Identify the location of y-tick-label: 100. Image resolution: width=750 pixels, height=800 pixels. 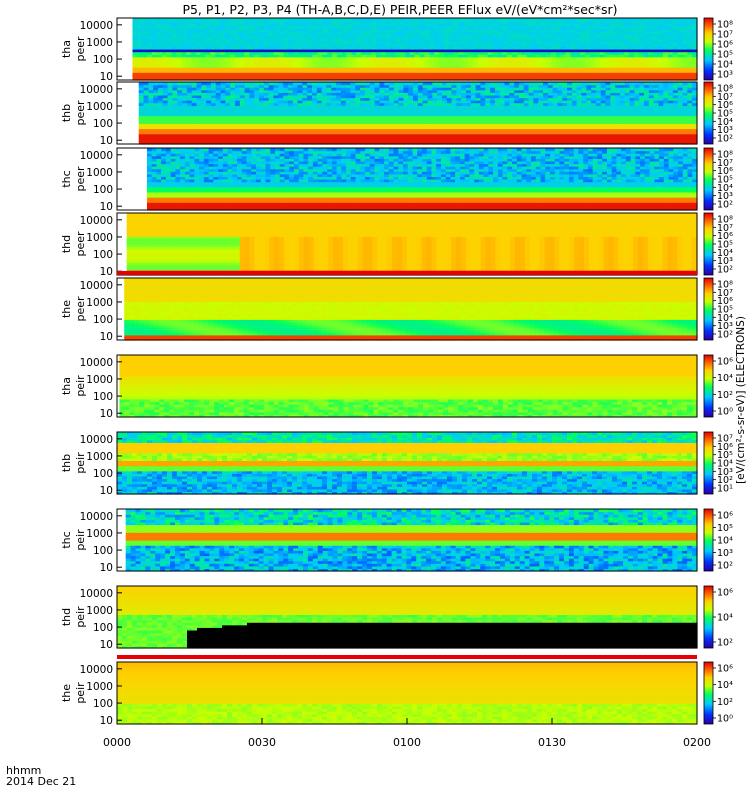
(103, 60).